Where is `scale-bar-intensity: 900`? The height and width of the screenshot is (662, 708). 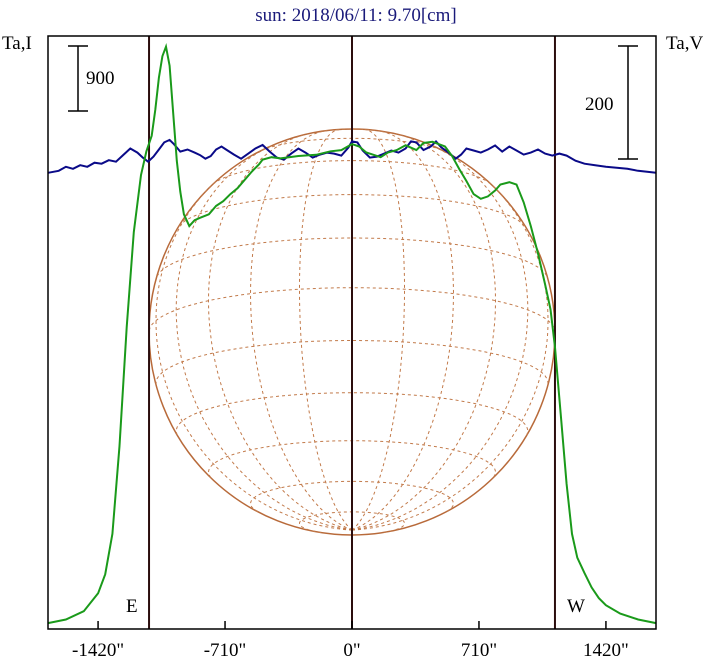 scale-bar-intensity: 900 is located at coordinates (91, 78).